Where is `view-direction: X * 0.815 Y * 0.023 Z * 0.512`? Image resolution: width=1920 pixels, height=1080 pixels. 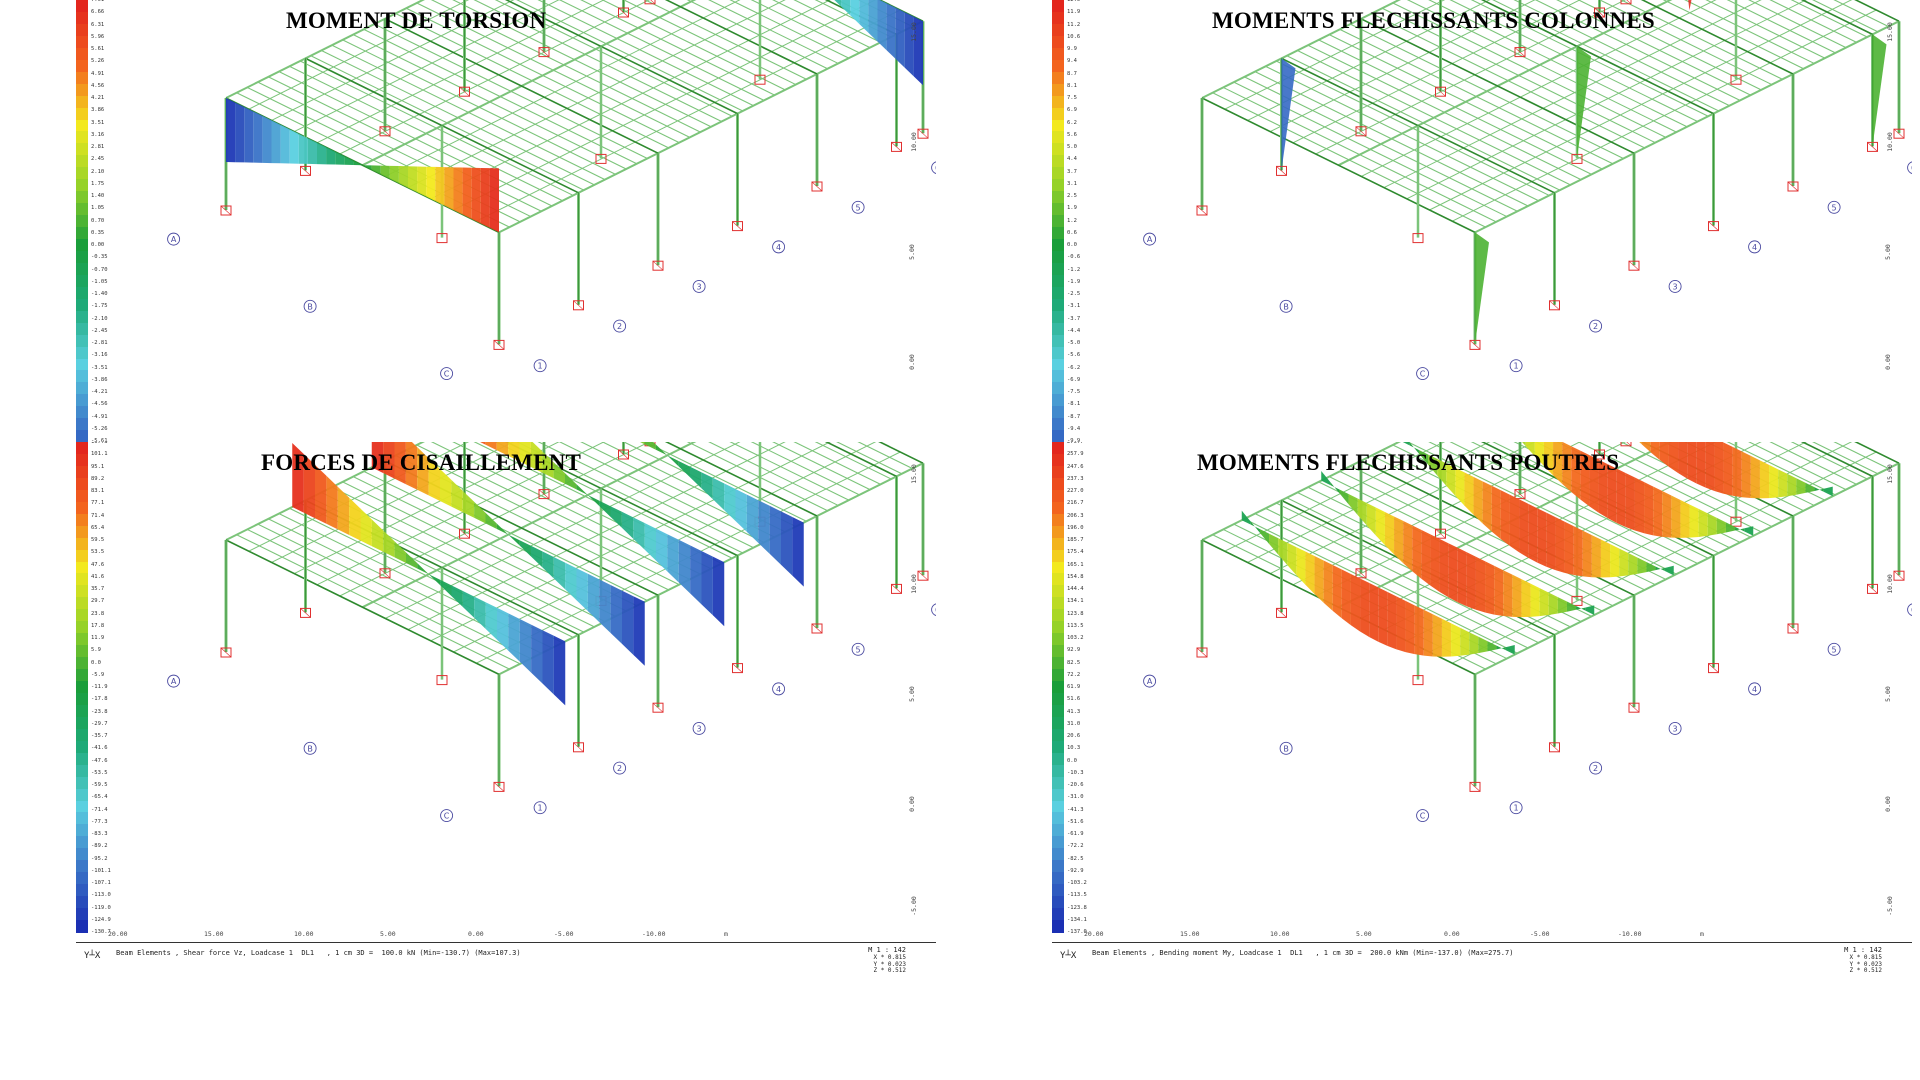
view-direction: X * 0.815 Y * 0.023 Z * 0.512 is located at coordinates (889, 964).